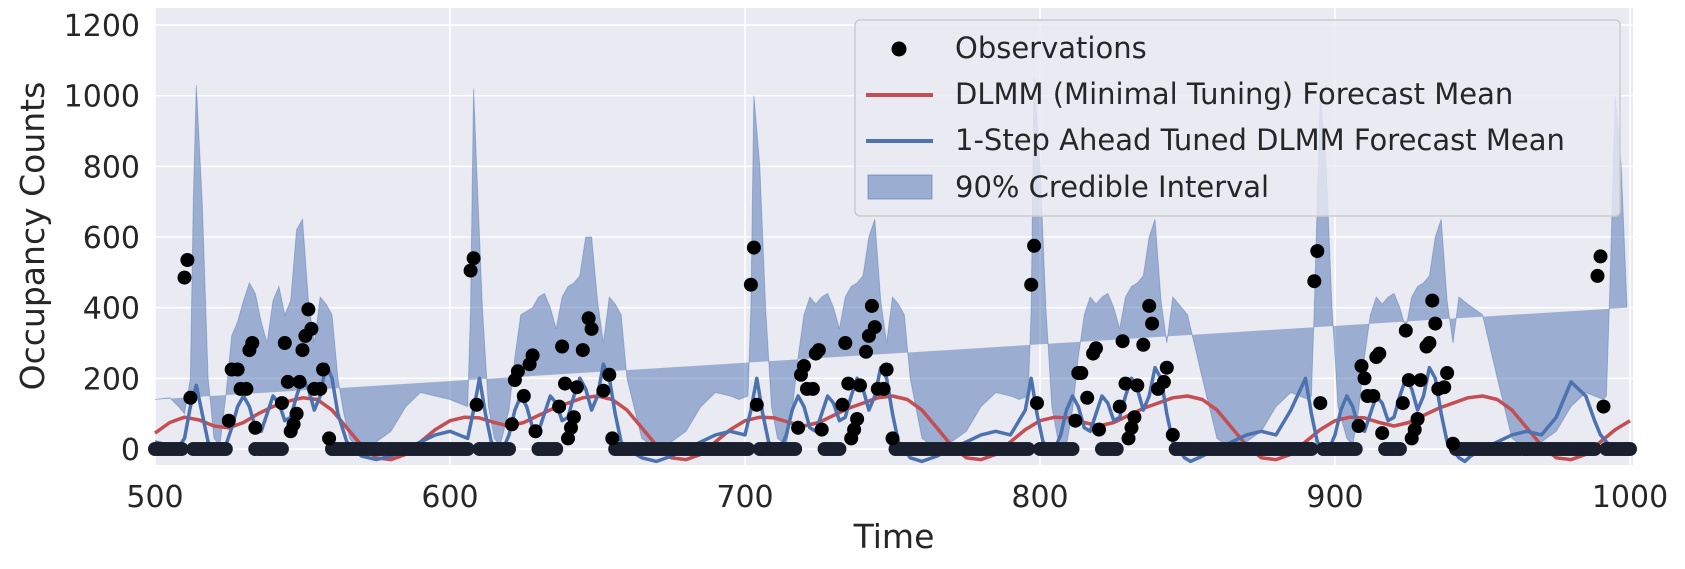  I want to click on y-axis-label: Occupancy Counts, so click(32, 236).